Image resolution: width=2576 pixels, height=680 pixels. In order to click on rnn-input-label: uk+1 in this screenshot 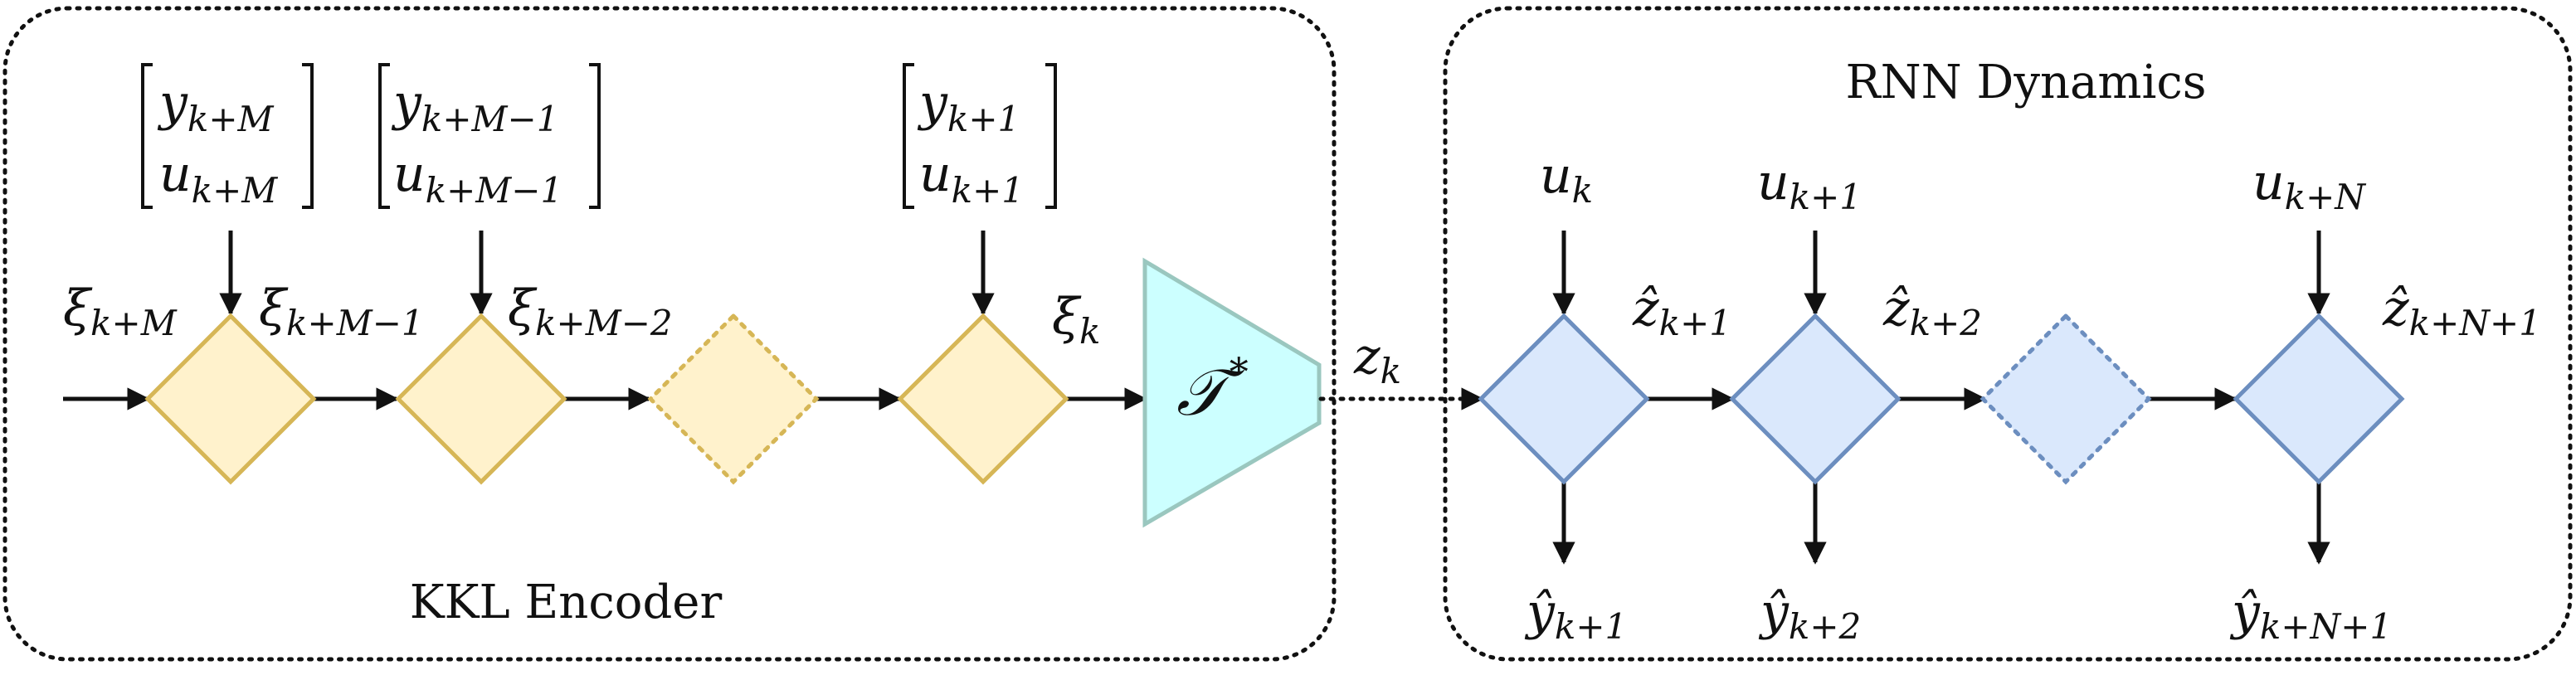, I will do `click(1809, 185)`.